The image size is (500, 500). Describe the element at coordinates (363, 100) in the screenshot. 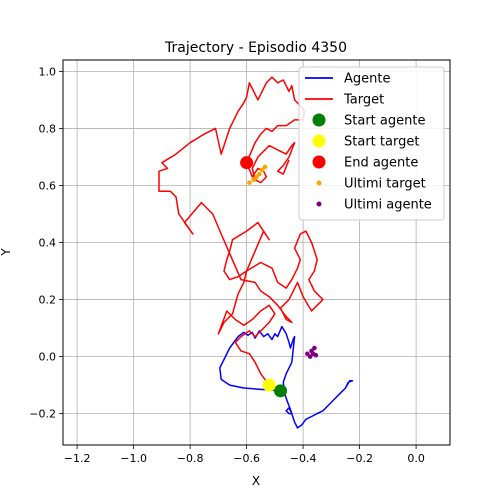

I see `legend-label-target: Target` at that location.